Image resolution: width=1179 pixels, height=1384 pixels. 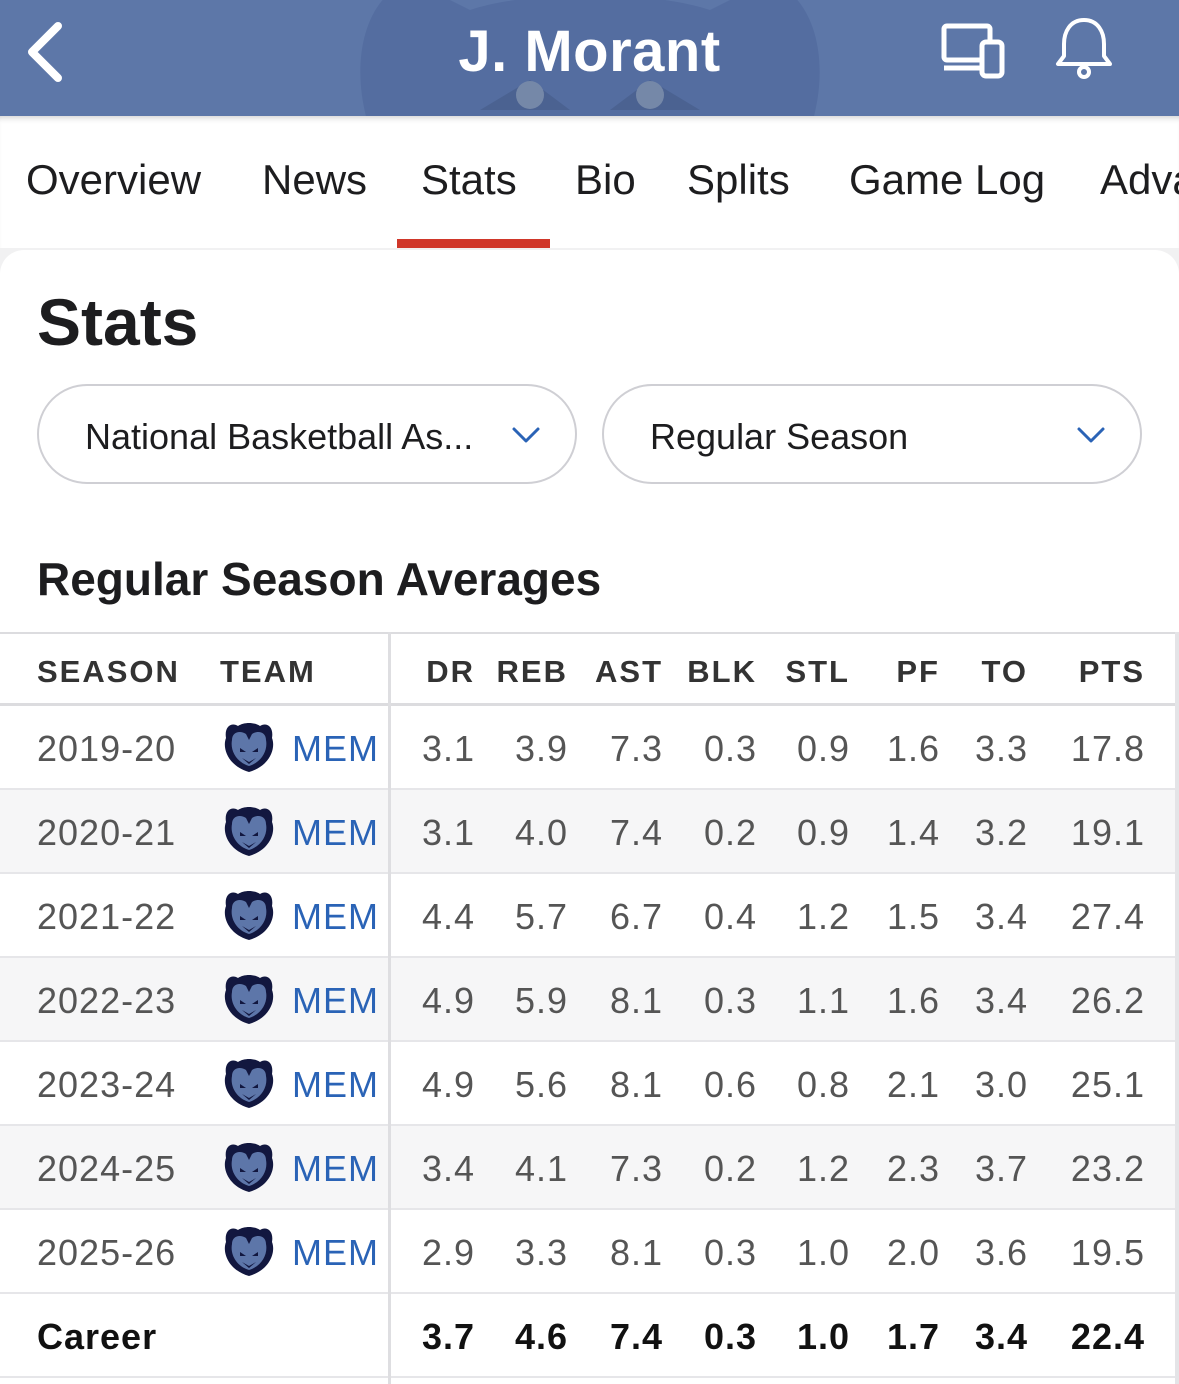 What do you see at coordinates (913, 748) in the screenshot?
I see `stat-pf-cell: 1.6` at bounding box center [913, 748].